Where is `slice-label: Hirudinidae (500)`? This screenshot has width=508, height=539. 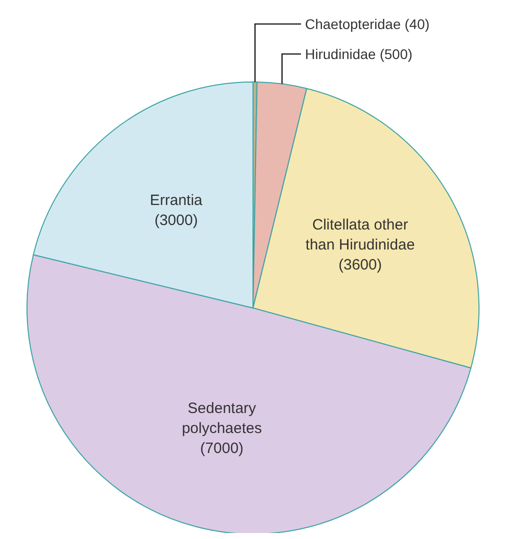
slice-label: Hirudinidae (500) is located at coordinates (358, 54).